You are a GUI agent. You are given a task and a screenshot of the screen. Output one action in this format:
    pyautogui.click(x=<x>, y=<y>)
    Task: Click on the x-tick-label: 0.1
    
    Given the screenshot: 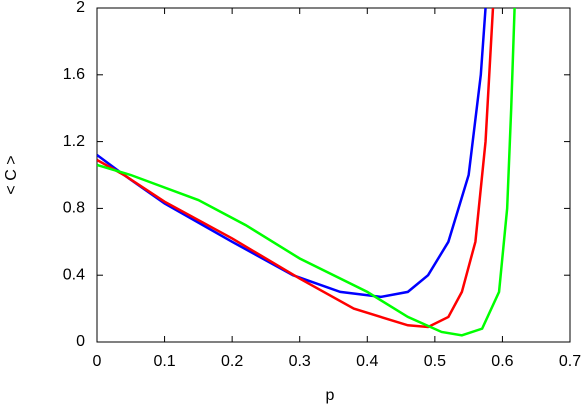 What is the action you would take?
    pyautogui.click(x=164, y=361)
    